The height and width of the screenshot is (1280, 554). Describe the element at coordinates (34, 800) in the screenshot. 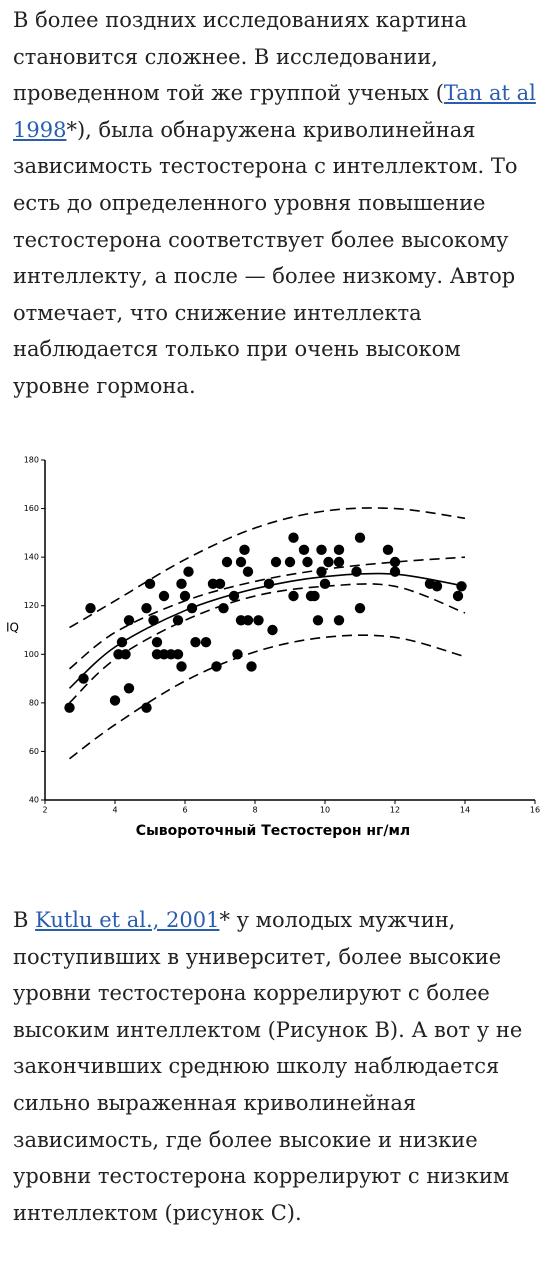

I see `y-tick-label: 40` at that location.